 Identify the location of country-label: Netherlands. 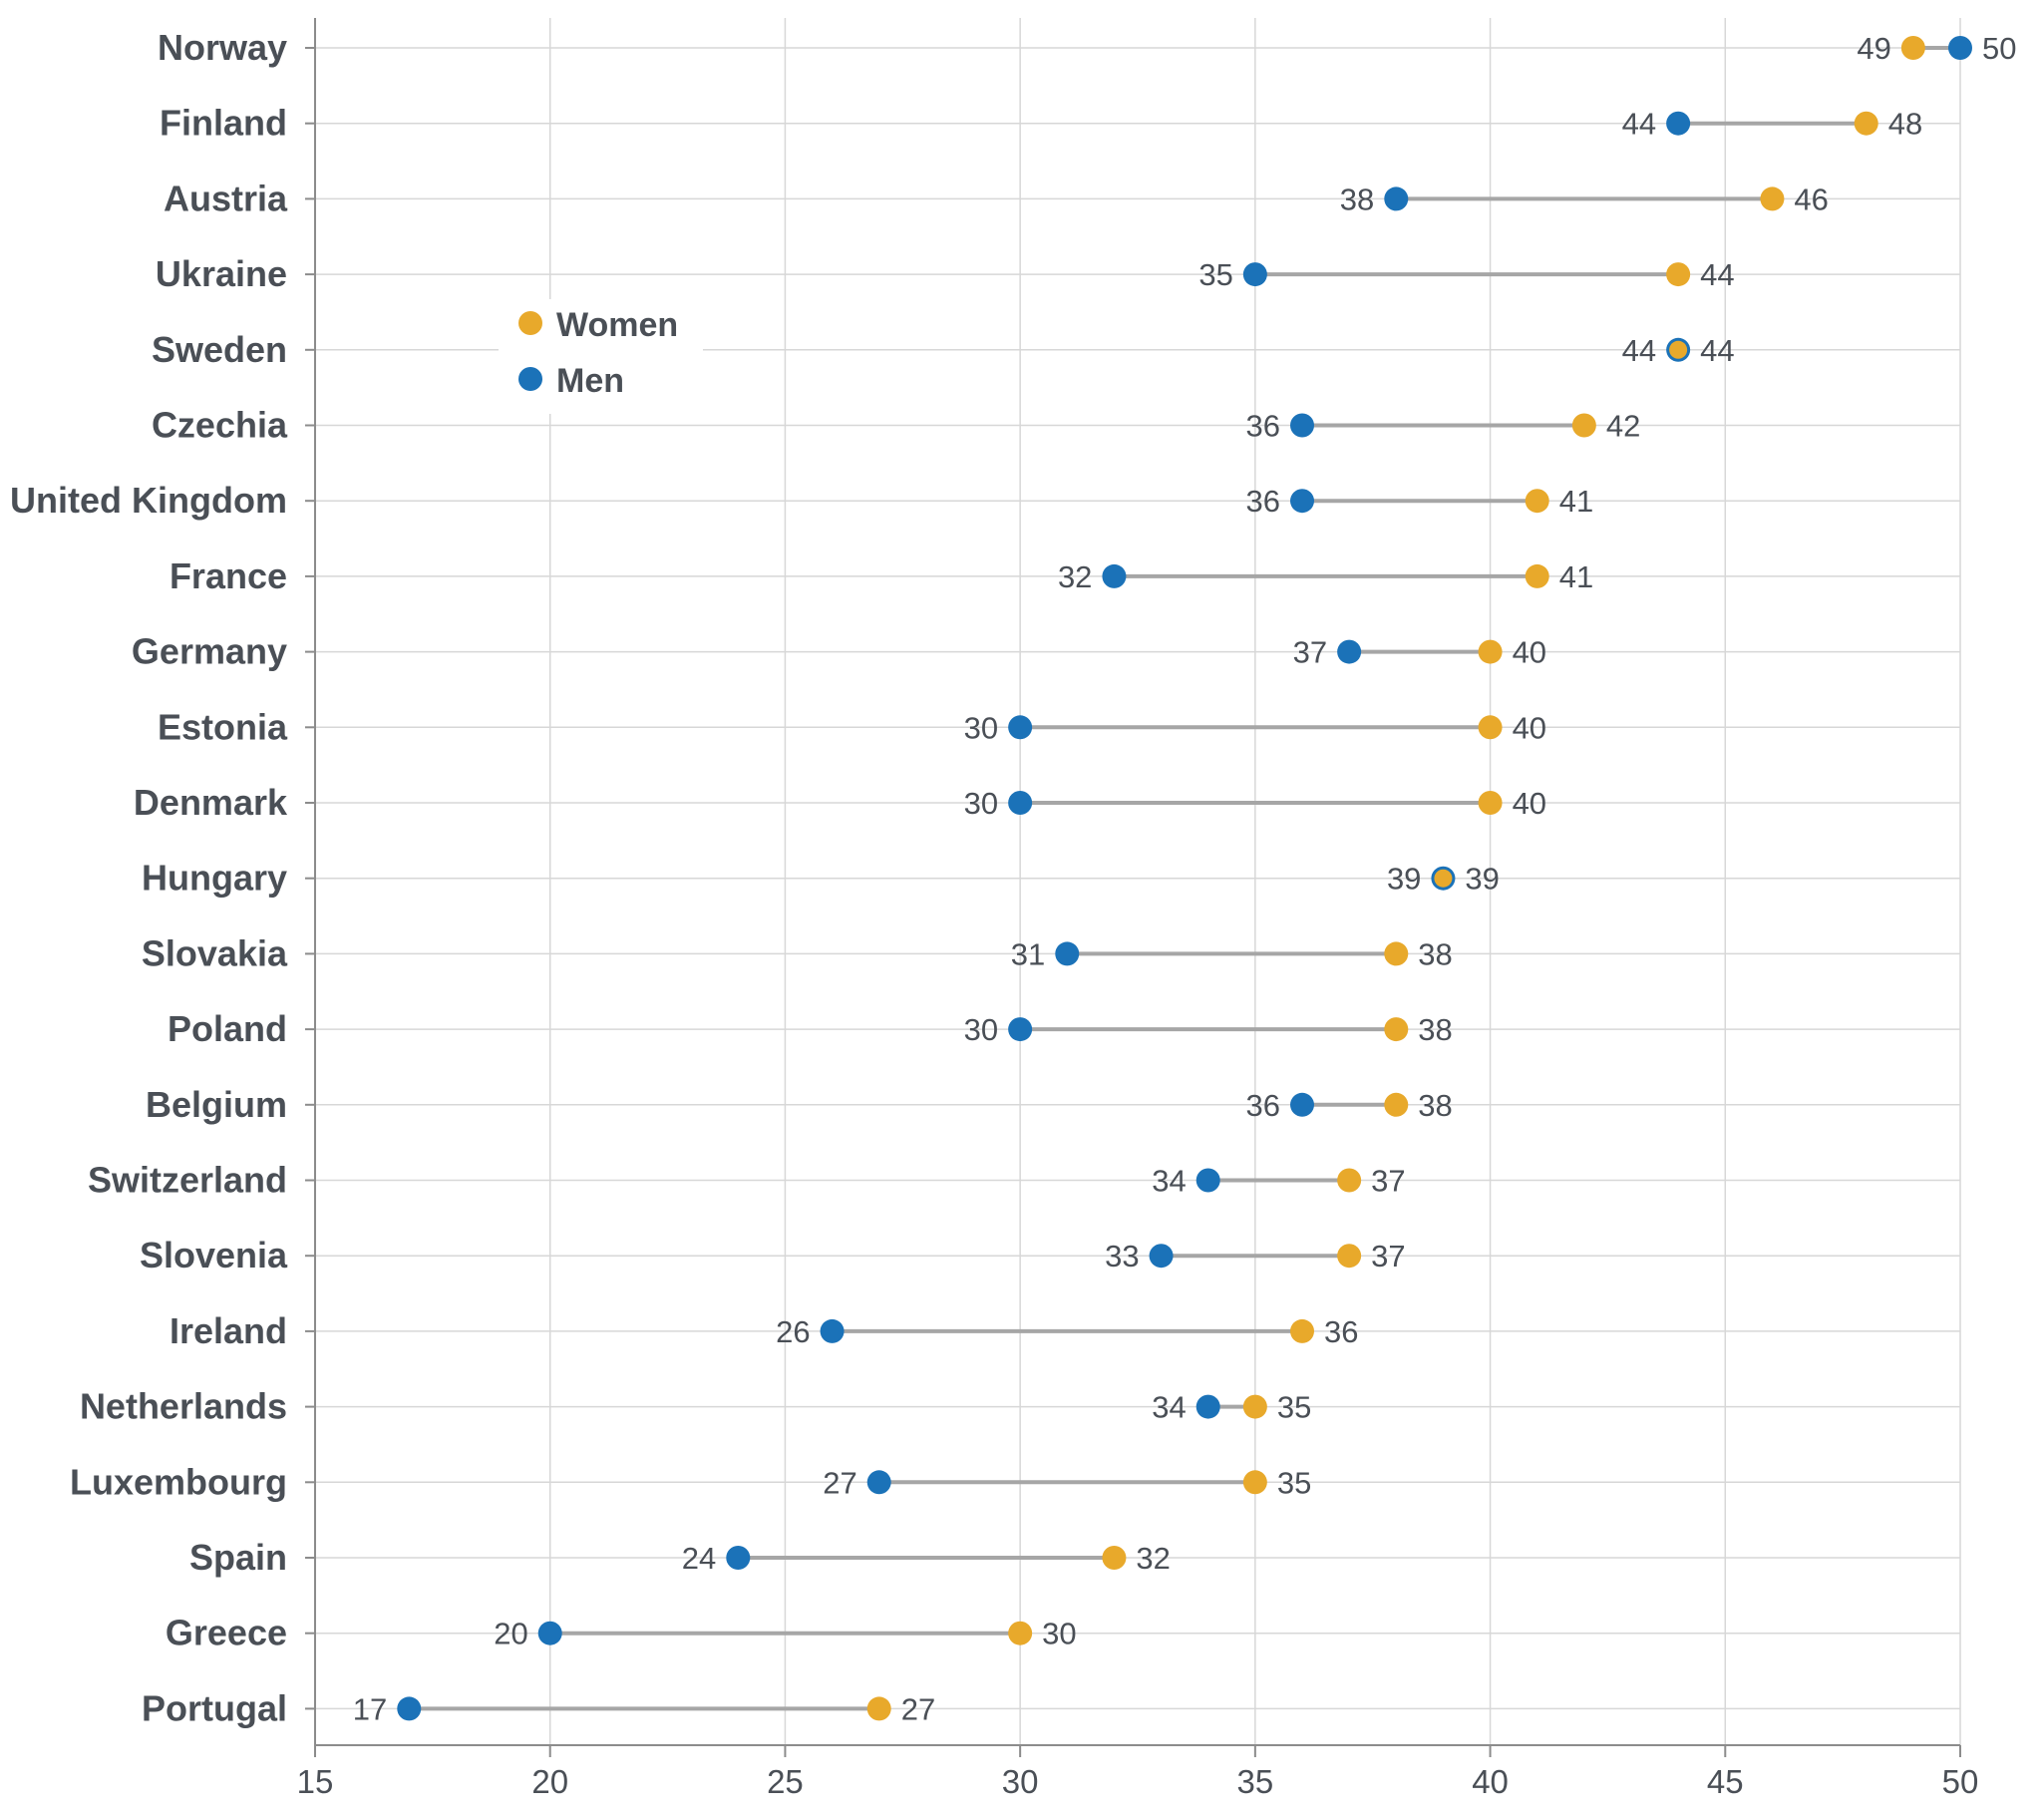
(183, 1406).